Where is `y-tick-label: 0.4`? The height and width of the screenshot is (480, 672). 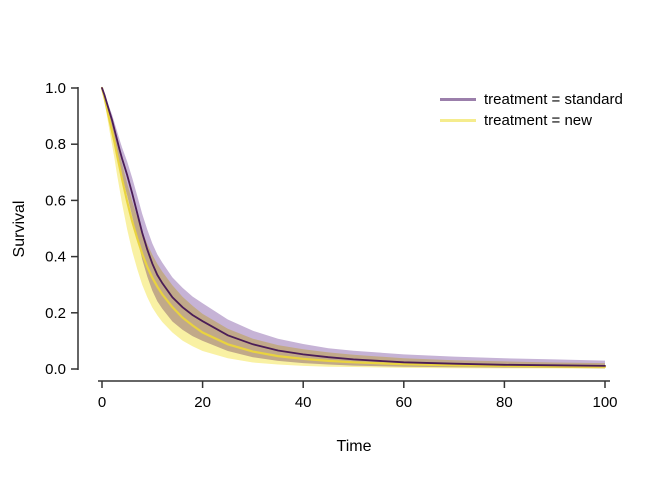 y-tick-label: 0.4 is located at coordinates (55, 257).